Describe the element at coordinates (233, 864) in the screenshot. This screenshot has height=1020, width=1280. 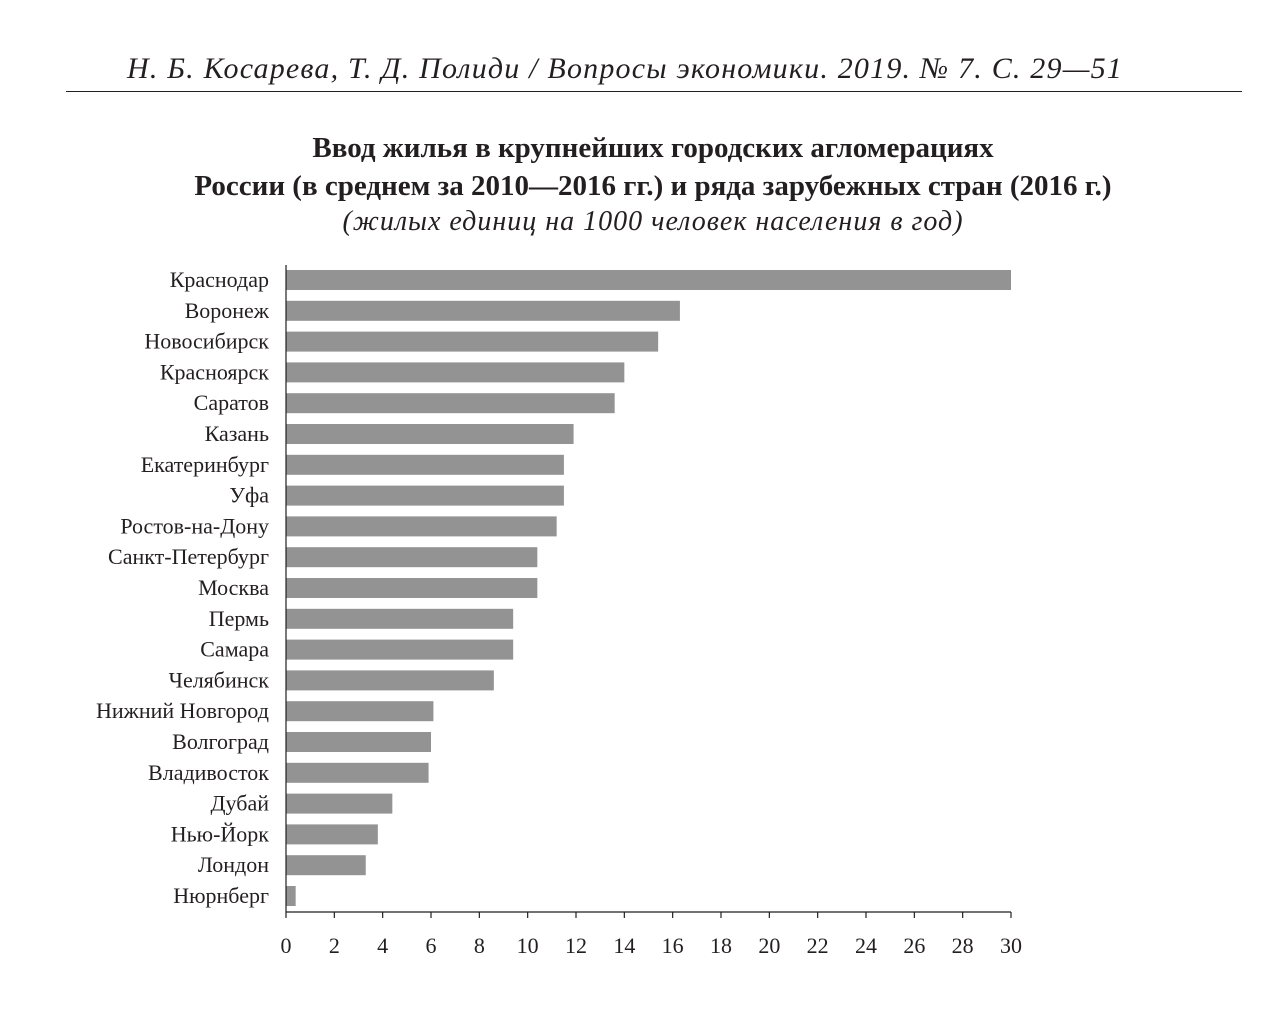
I see `category-label: Лондон` at that location.